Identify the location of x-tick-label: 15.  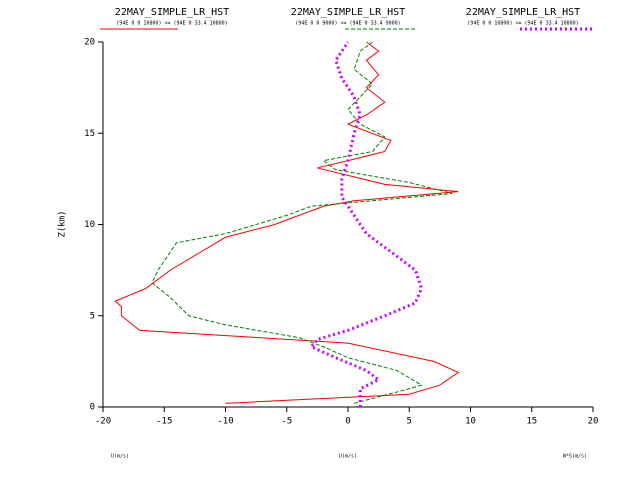
(531, 422).